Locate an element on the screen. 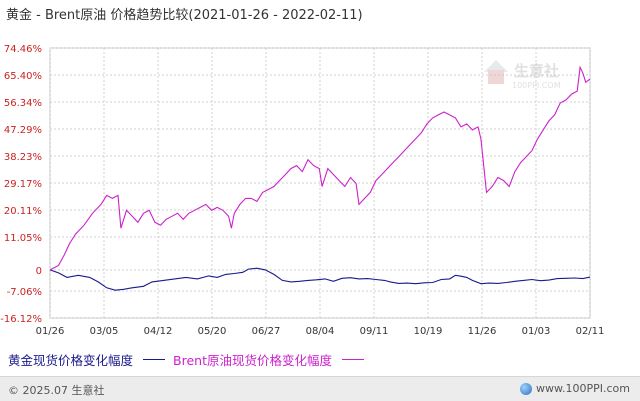 Image resolution: width=640 pixels, height=401 pixels. y-tick-label: 11.05% is located at coordinates (23, 238).